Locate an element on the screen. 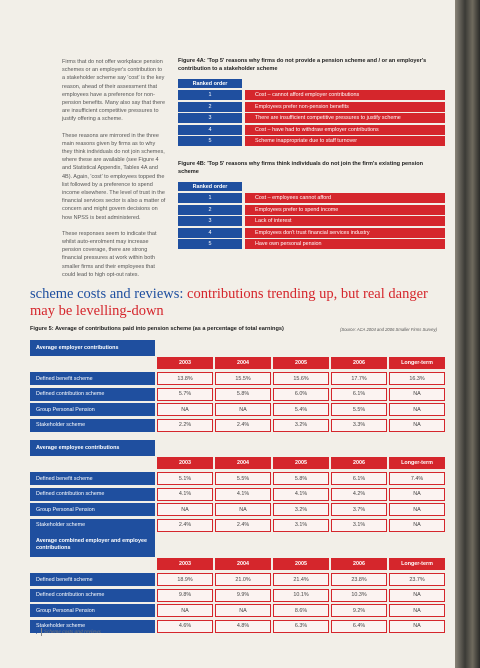 This screenshot has width=480, height=668. value-cell: 4.8% is located at coordinates (243, 626).